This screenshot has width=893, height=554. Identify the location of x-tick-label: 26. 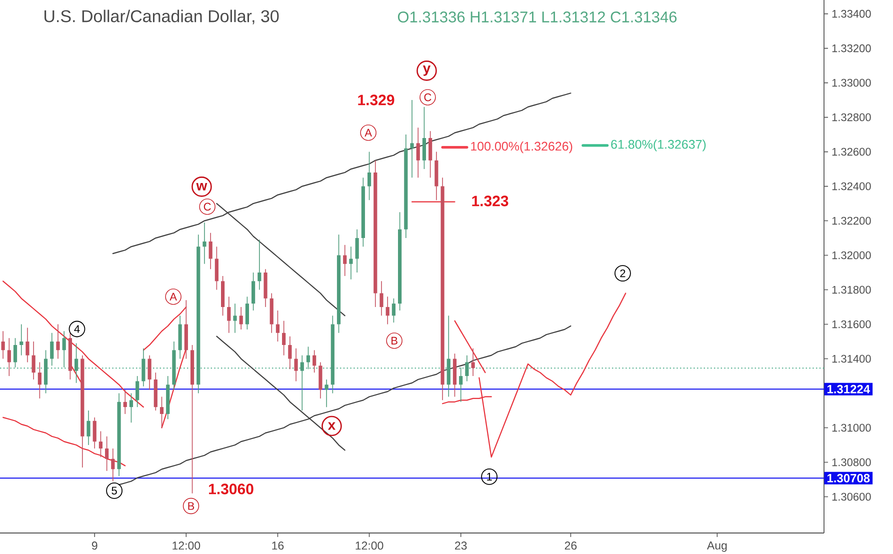
(570, 546).